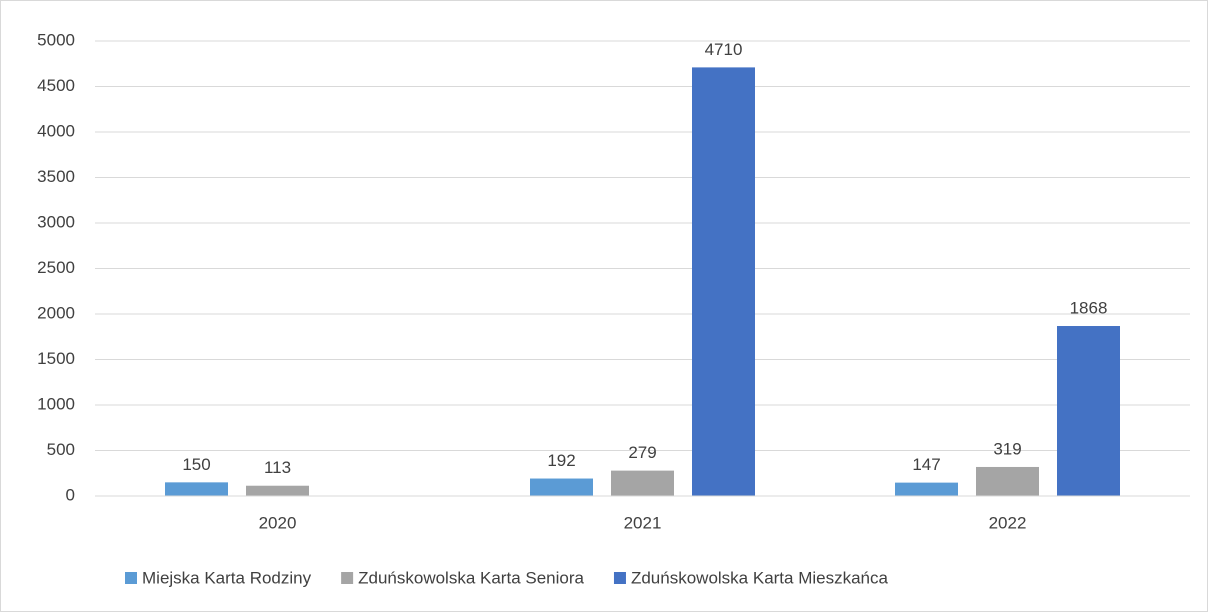 The width and height of the screenshot is (1208, 612). What do you see at coordinates (278, 522) in the screenshot?
I see `x-tick-label: 2020` at bounding box center [278, 522].